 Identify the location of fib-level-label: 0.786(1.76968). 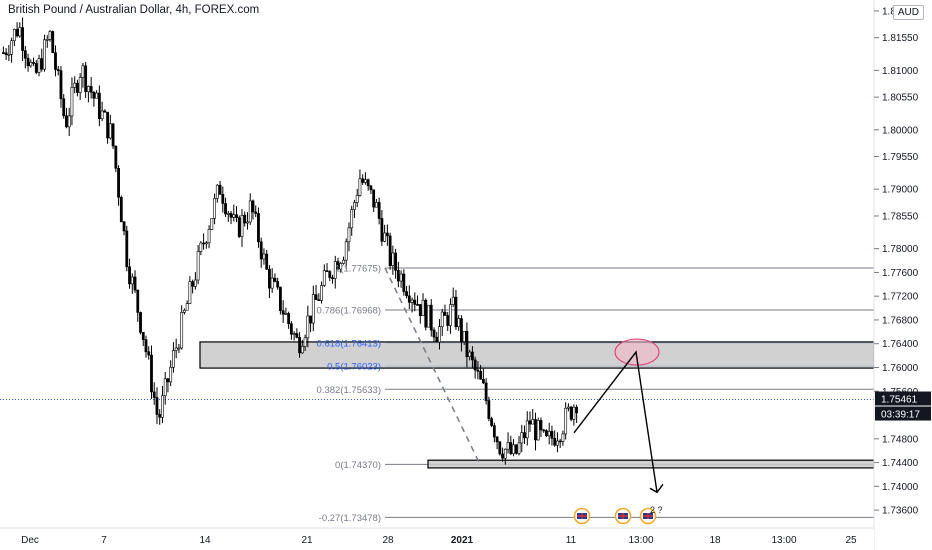
(349, 310).